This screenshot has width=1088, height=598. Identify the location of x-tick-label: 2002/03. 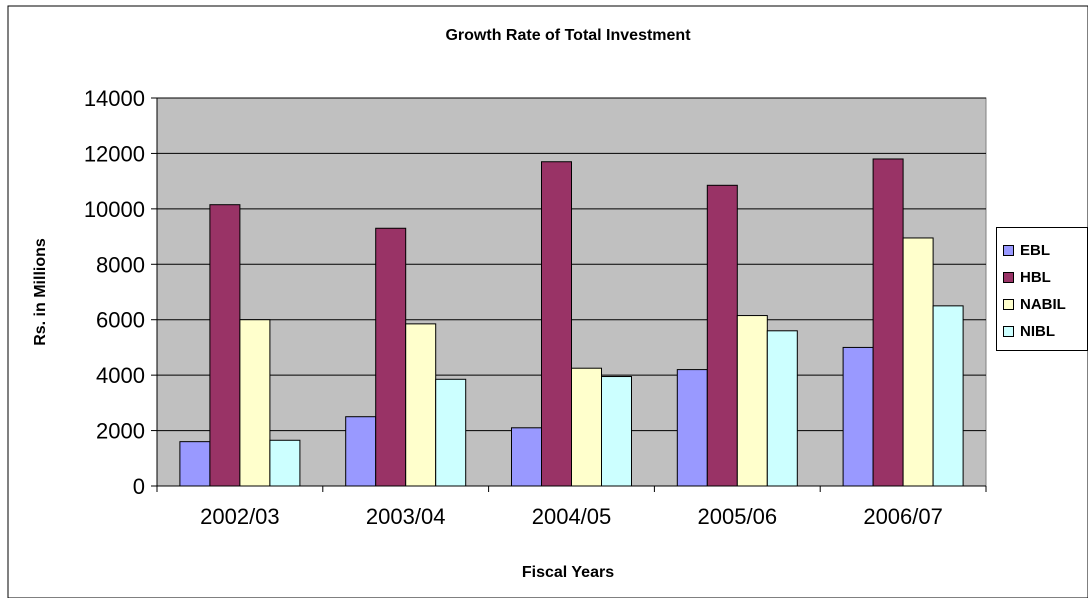
(240, 516).